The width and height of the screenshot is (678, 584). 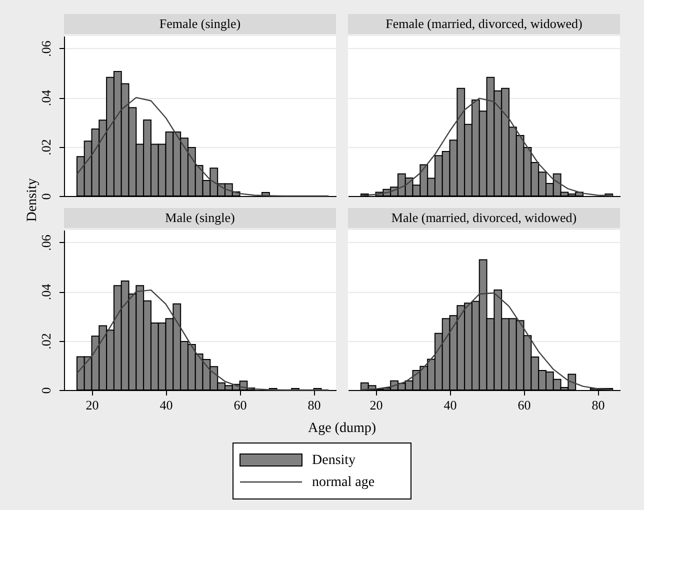 I want to click on x-axis-title: Age (dump), so click(x=342, y=428).